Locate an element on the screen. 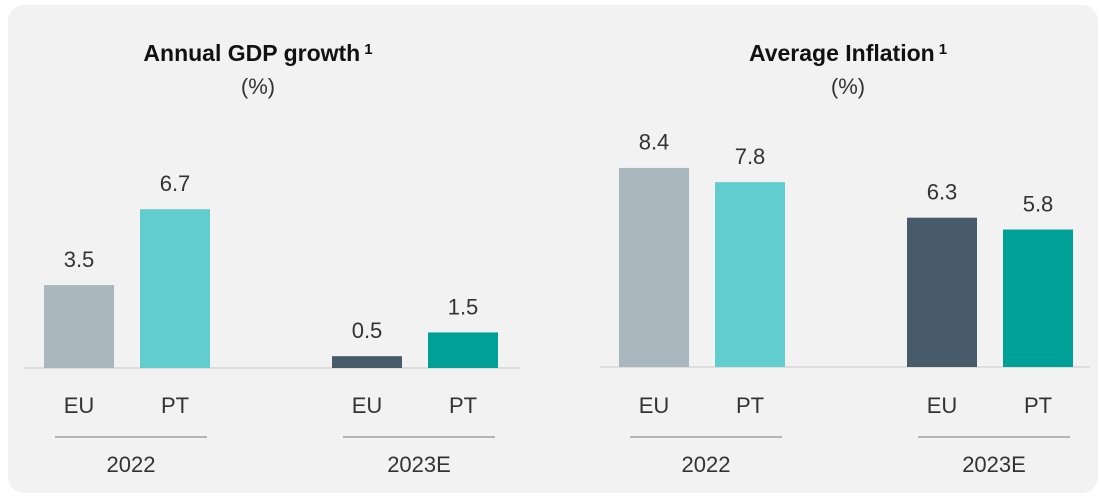  value-label: 3.5 is located at coordinates (79, 259).